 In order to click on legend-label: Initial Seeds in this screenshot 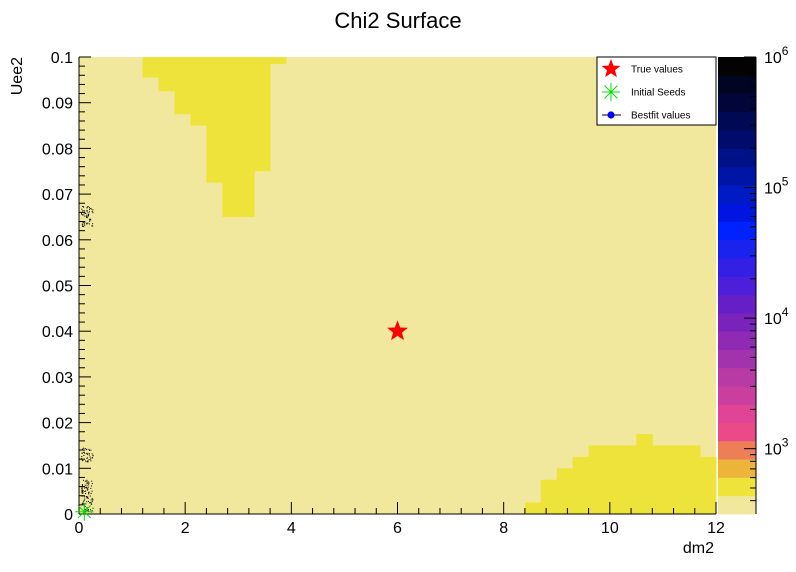, I will do `click(658, 93)`.